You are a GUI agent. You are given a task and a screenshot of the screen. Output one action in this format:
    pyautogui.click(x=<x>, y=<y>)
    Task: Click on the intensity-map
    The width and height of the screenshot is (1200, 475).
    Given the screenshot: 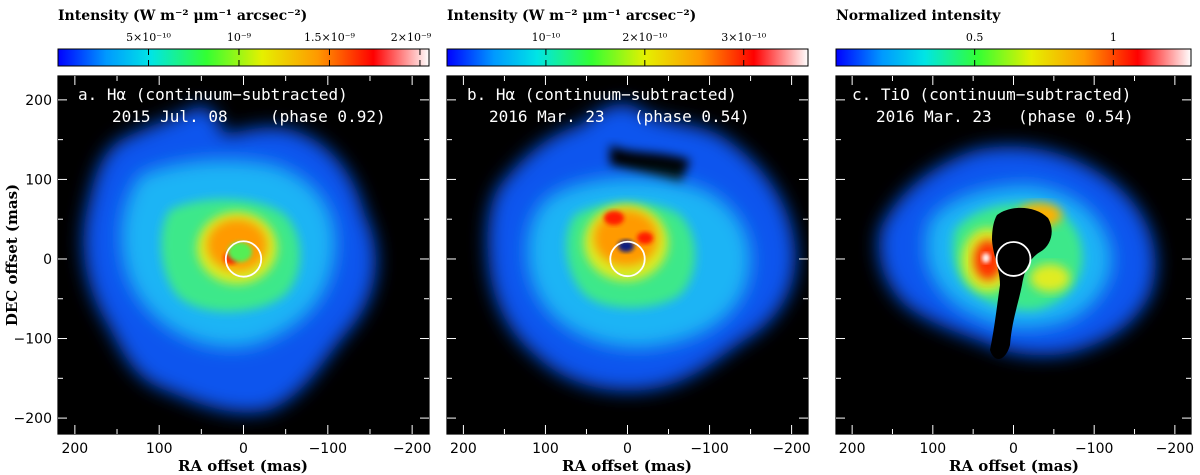 What is the action you would take?
    pyautogui.click(x=1017, y=253)
    